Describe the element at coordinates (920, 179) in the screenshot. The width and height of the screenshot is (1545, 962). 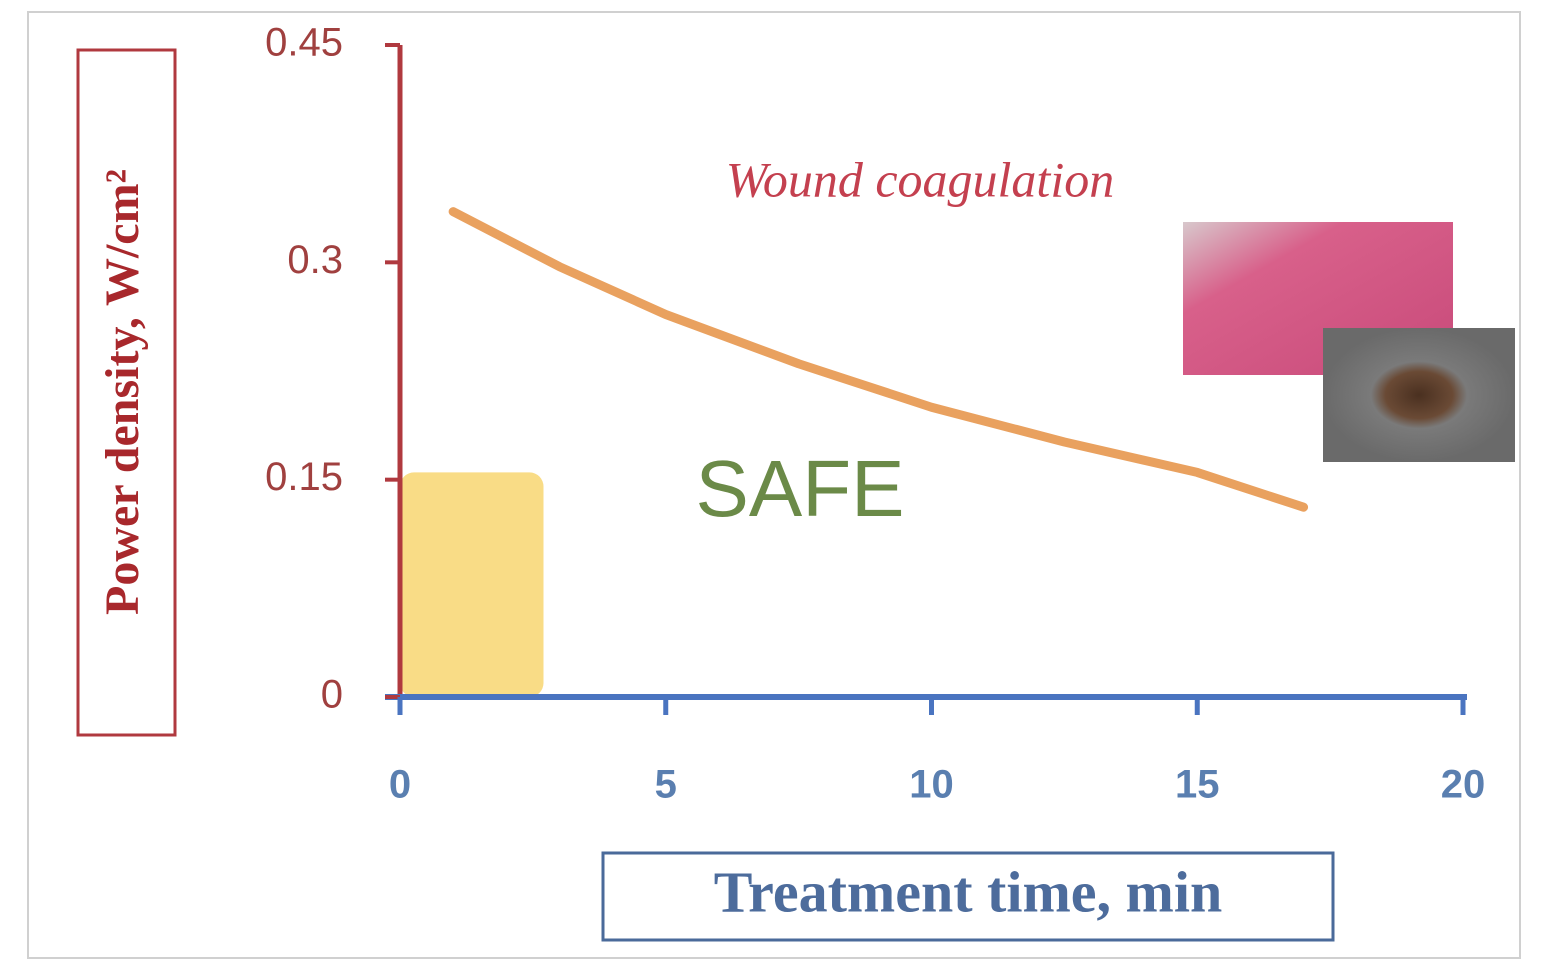
I see `annotation: Wound coagulation` at that location.